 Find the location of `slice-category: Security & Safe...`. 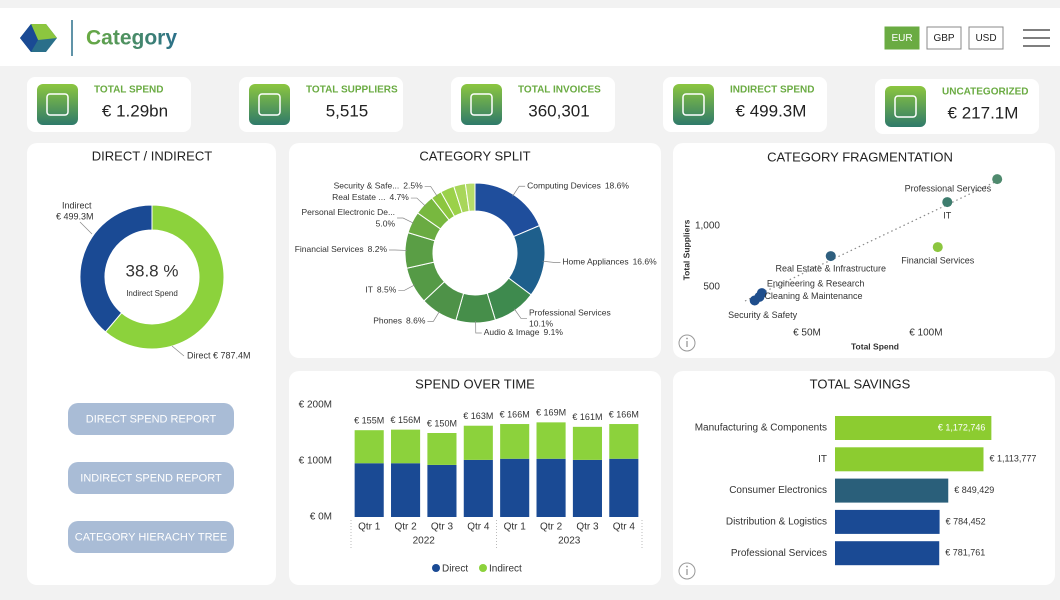

slice-category: Security & Safe... is located at coordinates (367, 186).